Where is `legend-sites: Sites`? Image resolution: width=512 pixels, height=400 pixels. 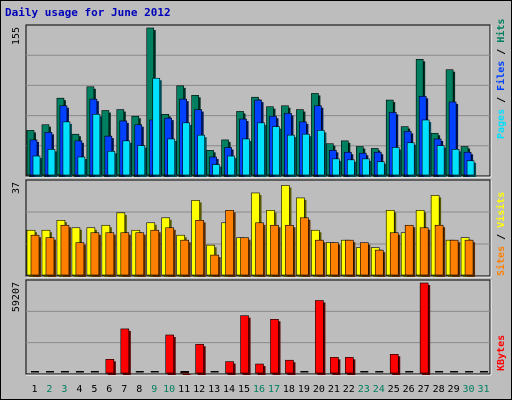
legend-sites: Sites is located at coordinates (501, 261).